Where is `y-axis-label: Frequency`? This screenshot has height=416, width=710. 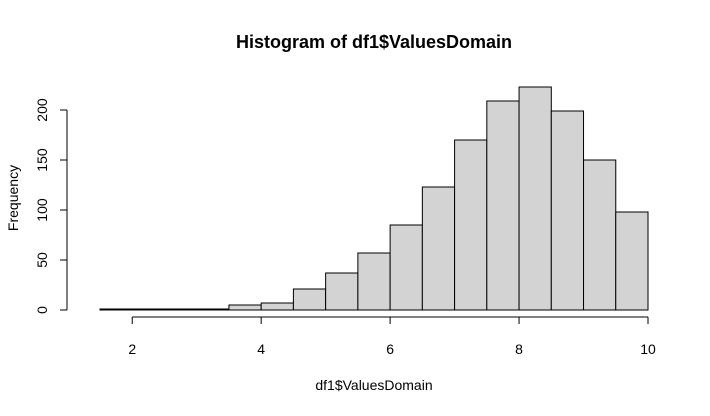
y-axis-label: Frequency is located at coordinates (13, 198).